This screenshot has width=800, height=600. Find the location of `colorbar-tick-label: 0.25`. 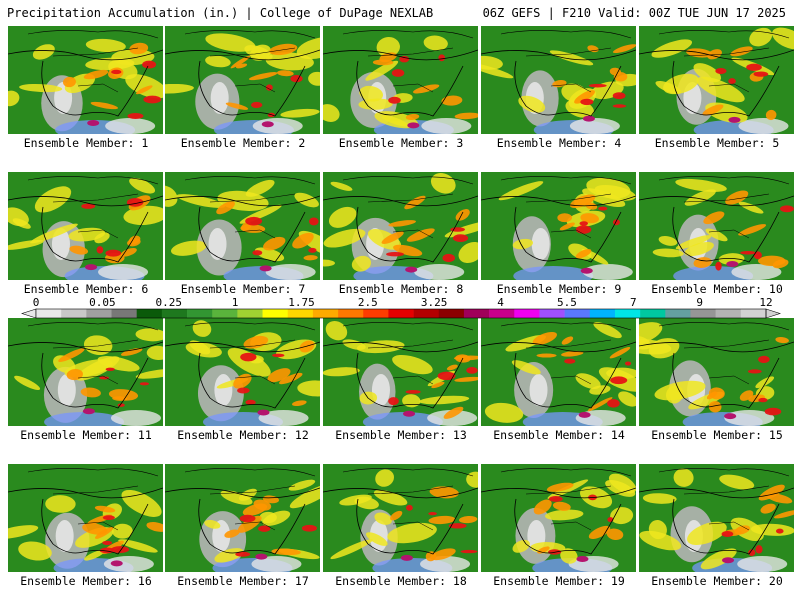

colorbar-tick-label: 0.25 is located at coordinates (168, 302).